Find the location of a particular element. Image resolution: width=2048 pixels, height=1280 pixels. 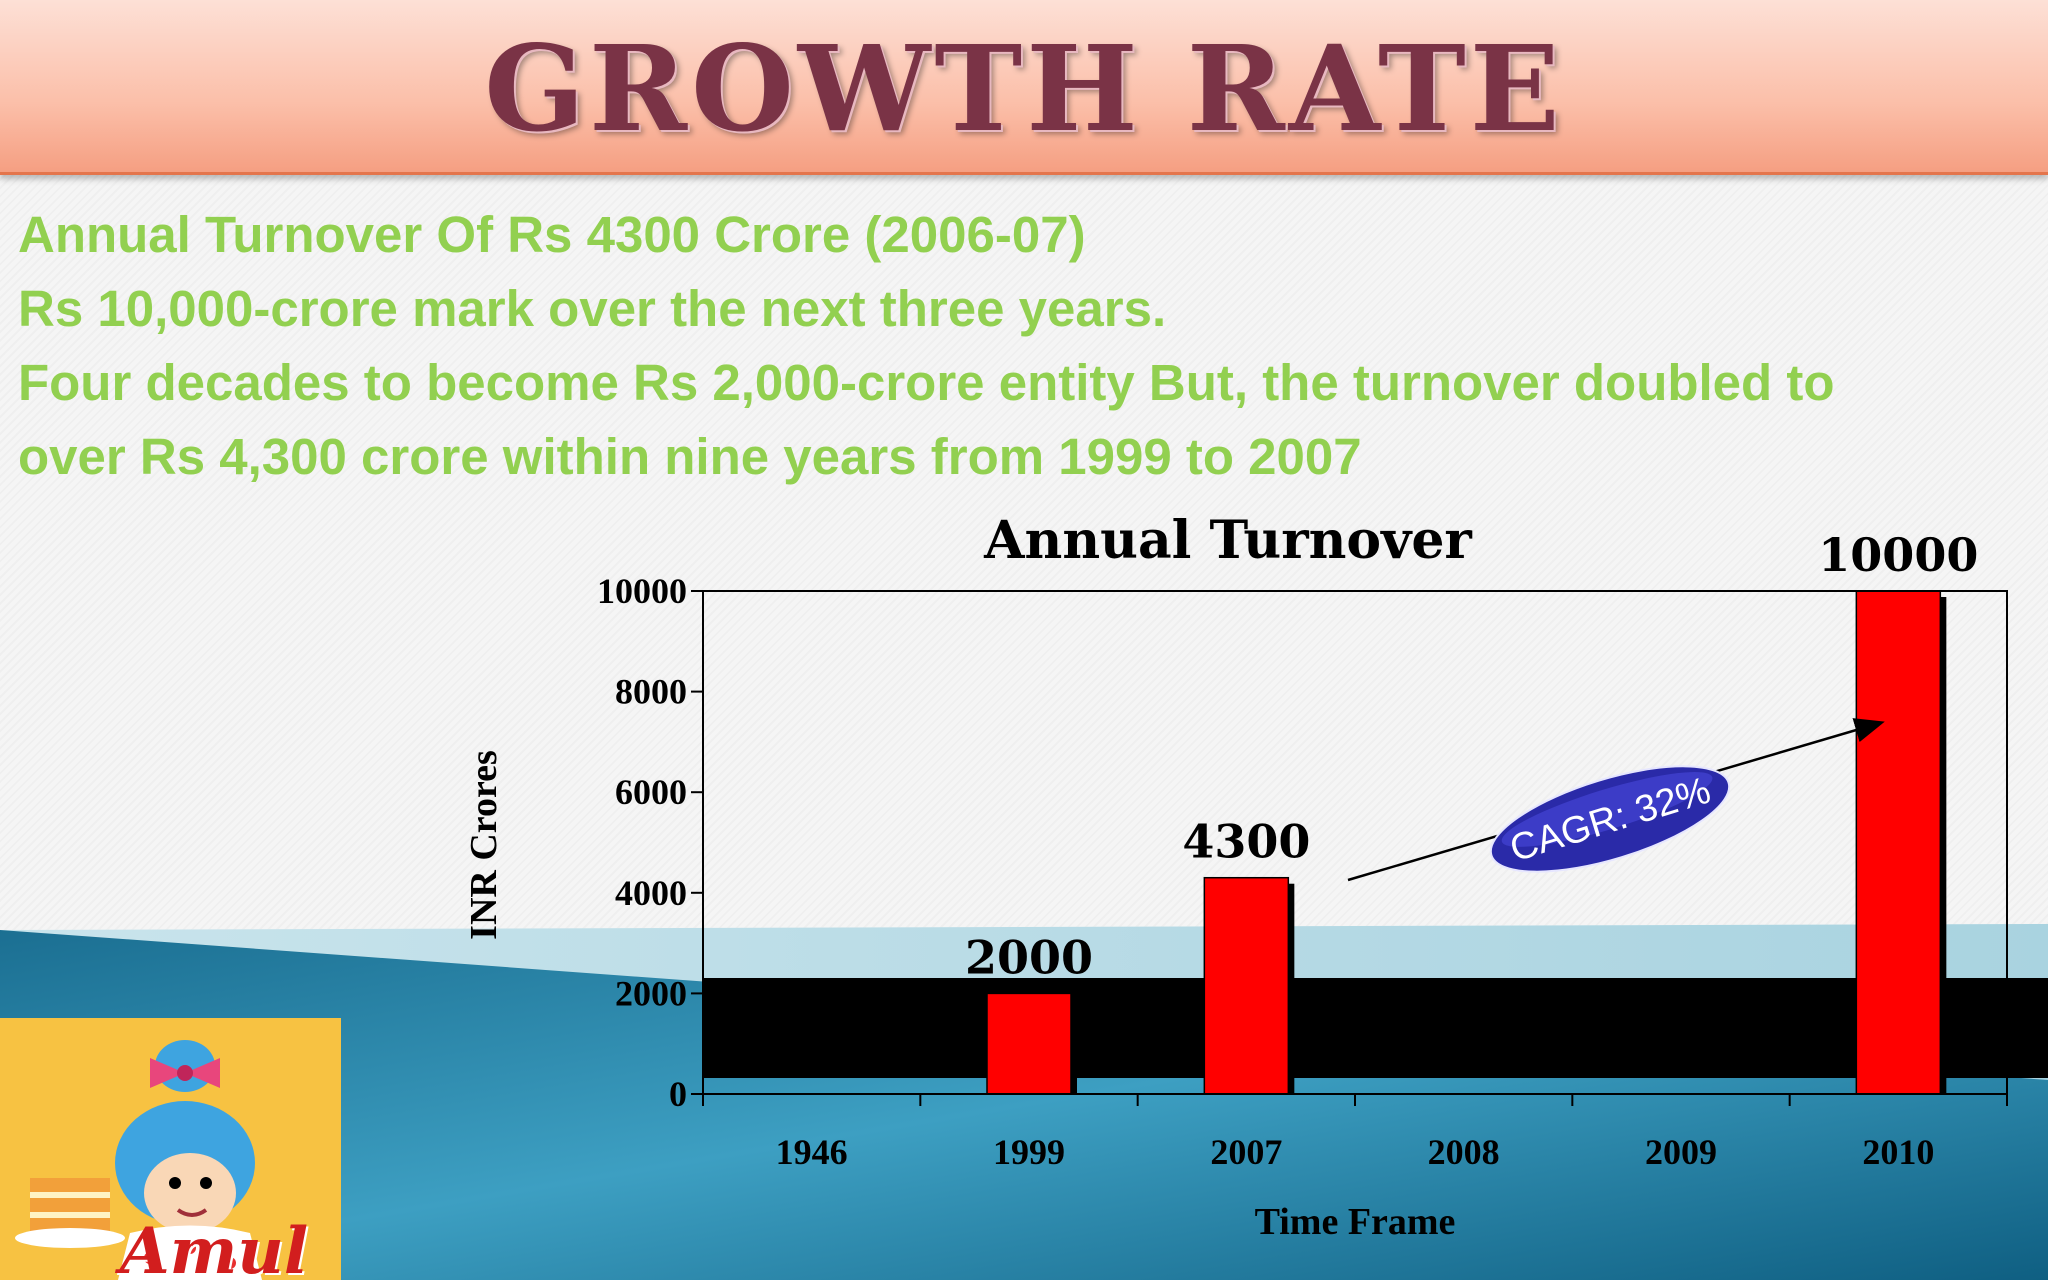

chart-title: Annual Turnover is located at coordinates (1227, 540).